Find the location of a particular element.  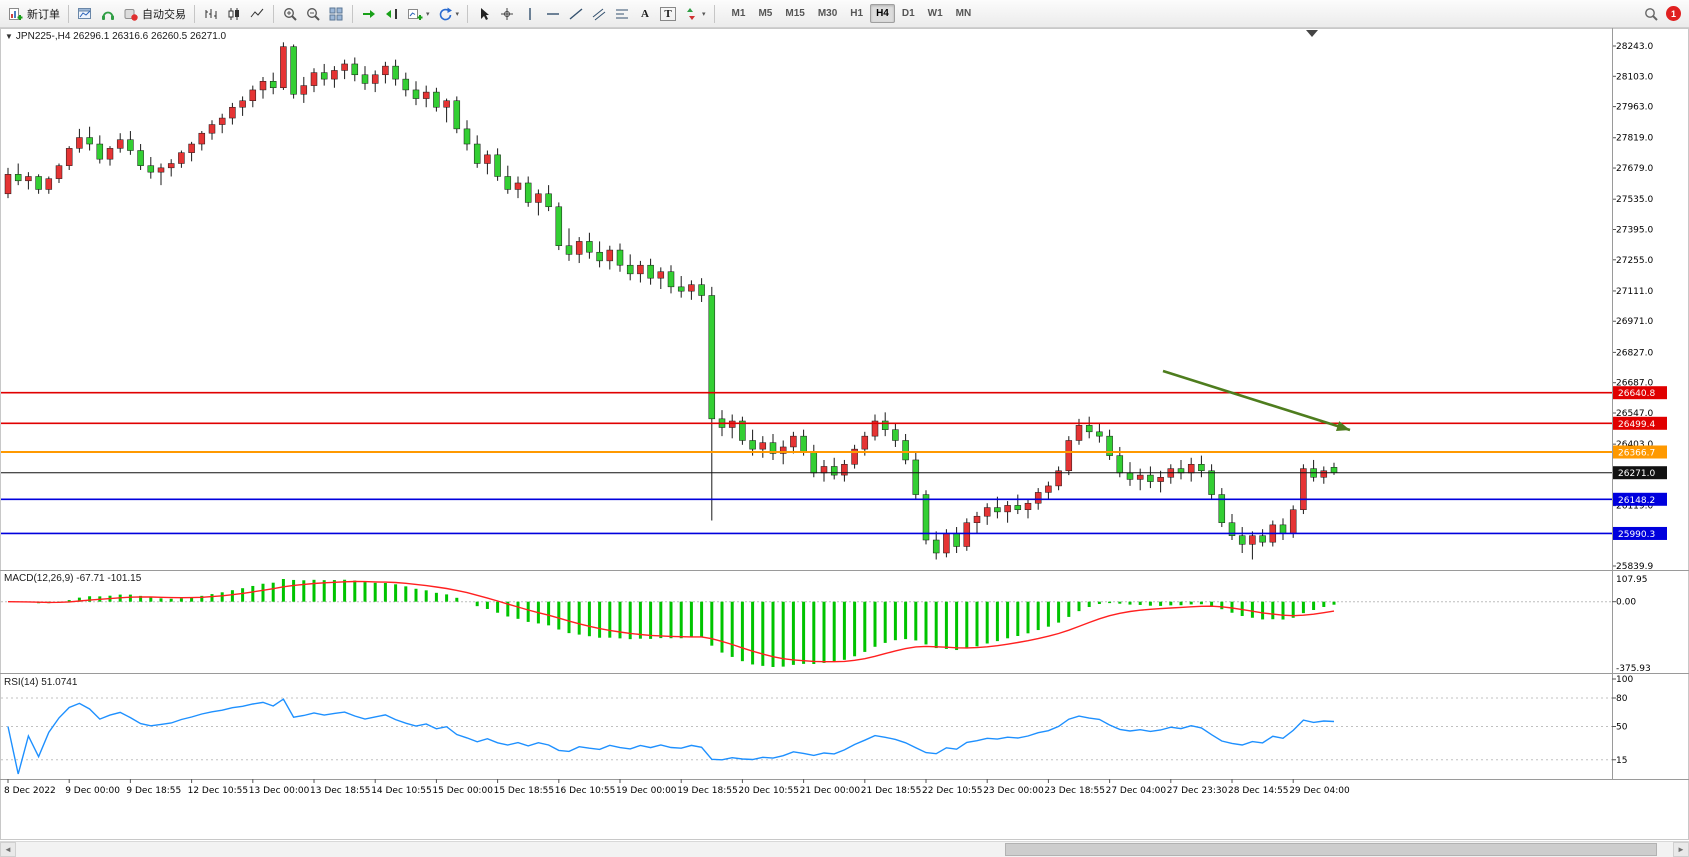

macd-axis-label: 107.95 is located at coordinates (1632, 580).